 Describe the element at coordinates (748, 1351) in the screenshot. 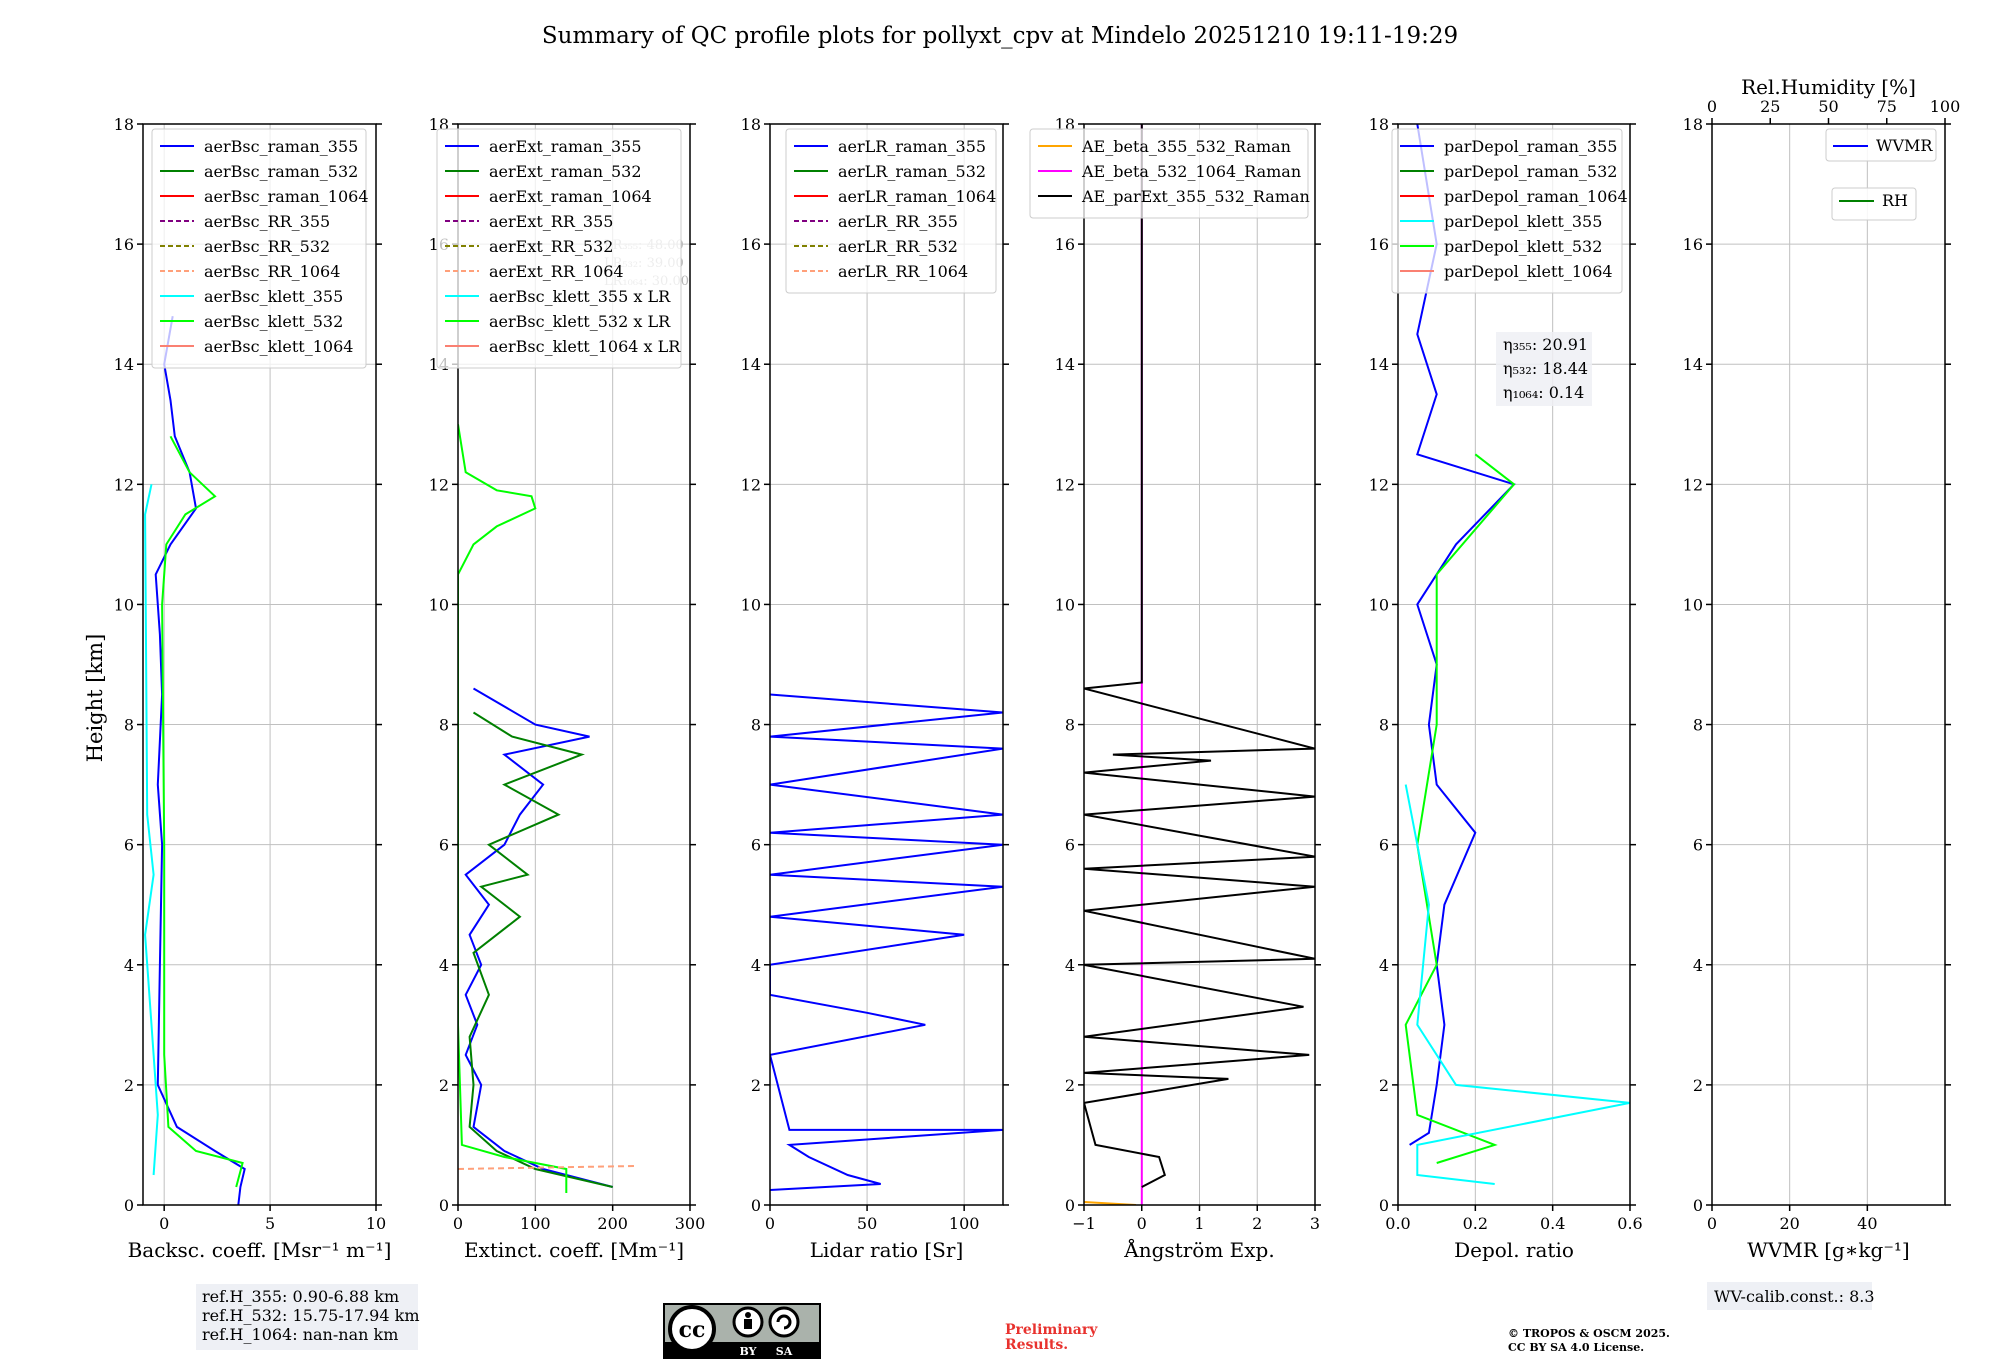

I see `cc-by-text: BY` at that location.